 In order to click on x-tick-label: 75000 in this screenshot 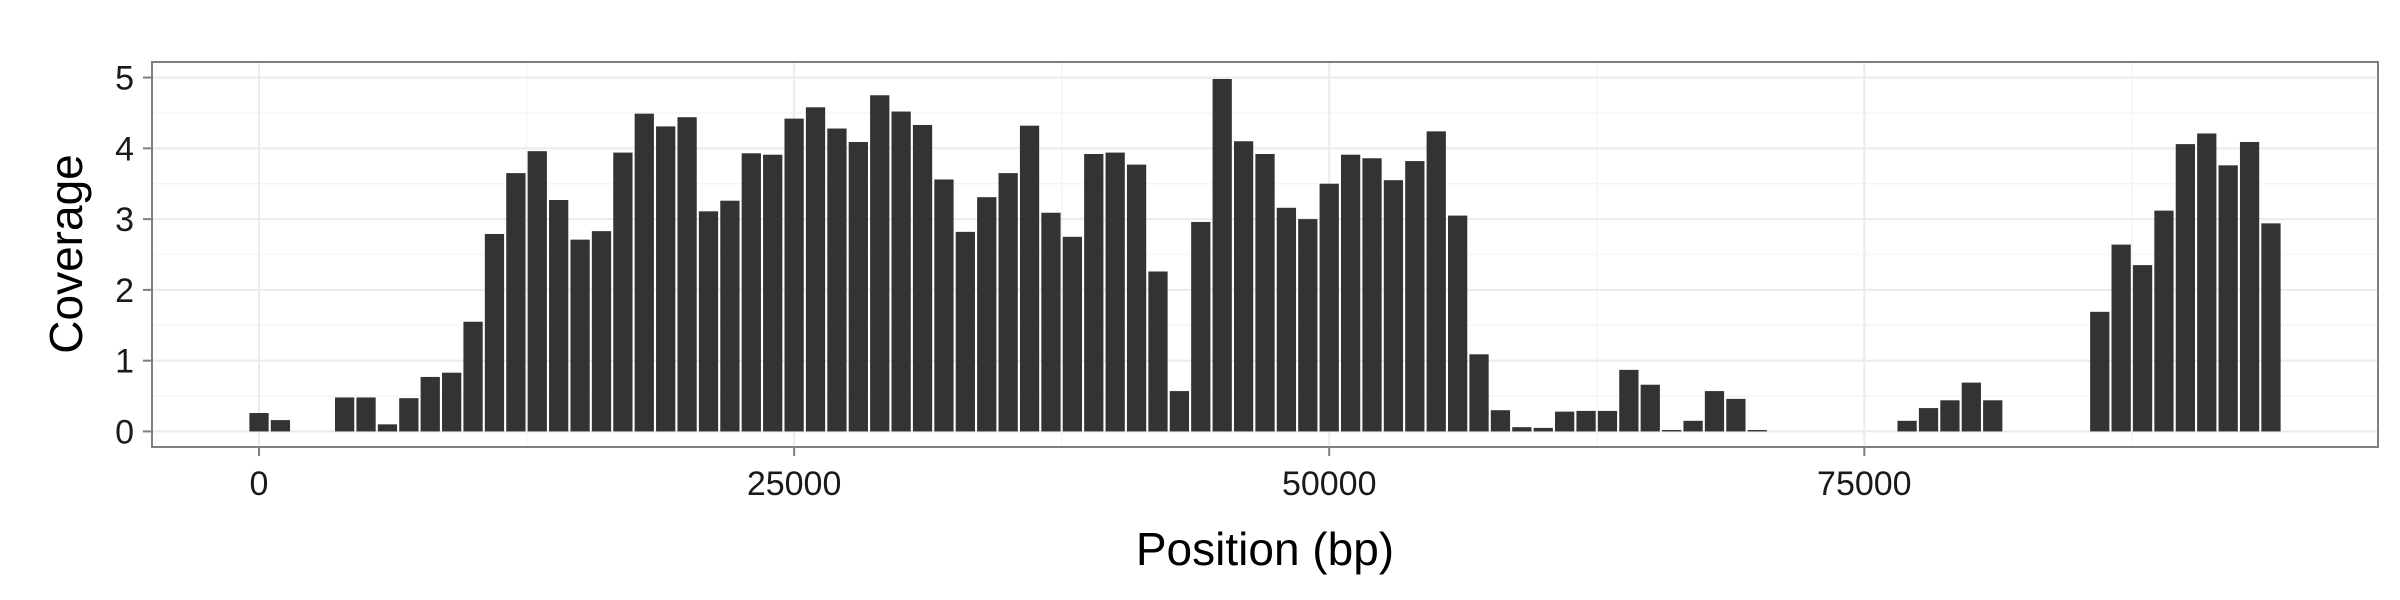, I will do `click(1864, 484)`.